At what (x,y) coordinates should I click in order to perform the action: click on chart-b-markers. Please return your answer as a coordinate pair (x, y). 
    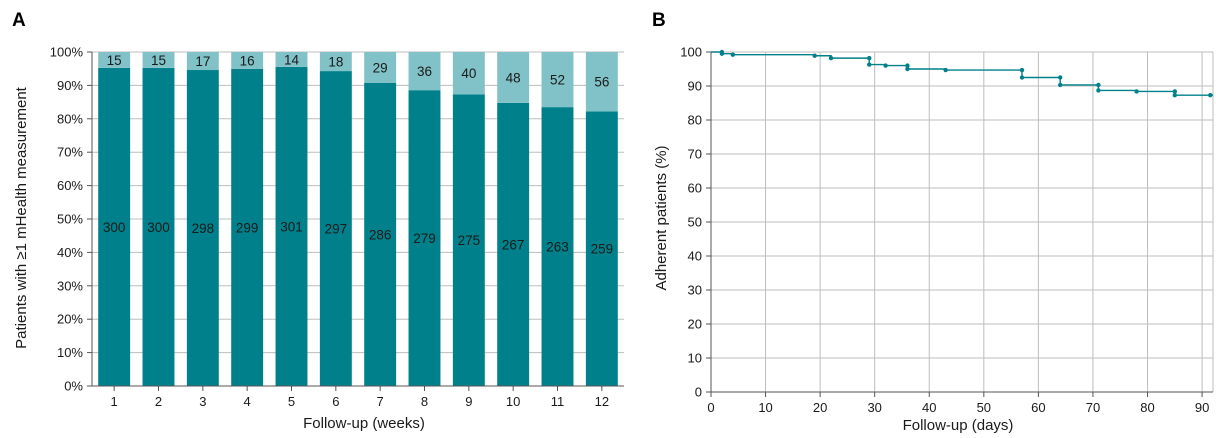
    Looking at the image, I should click on (966, 73).